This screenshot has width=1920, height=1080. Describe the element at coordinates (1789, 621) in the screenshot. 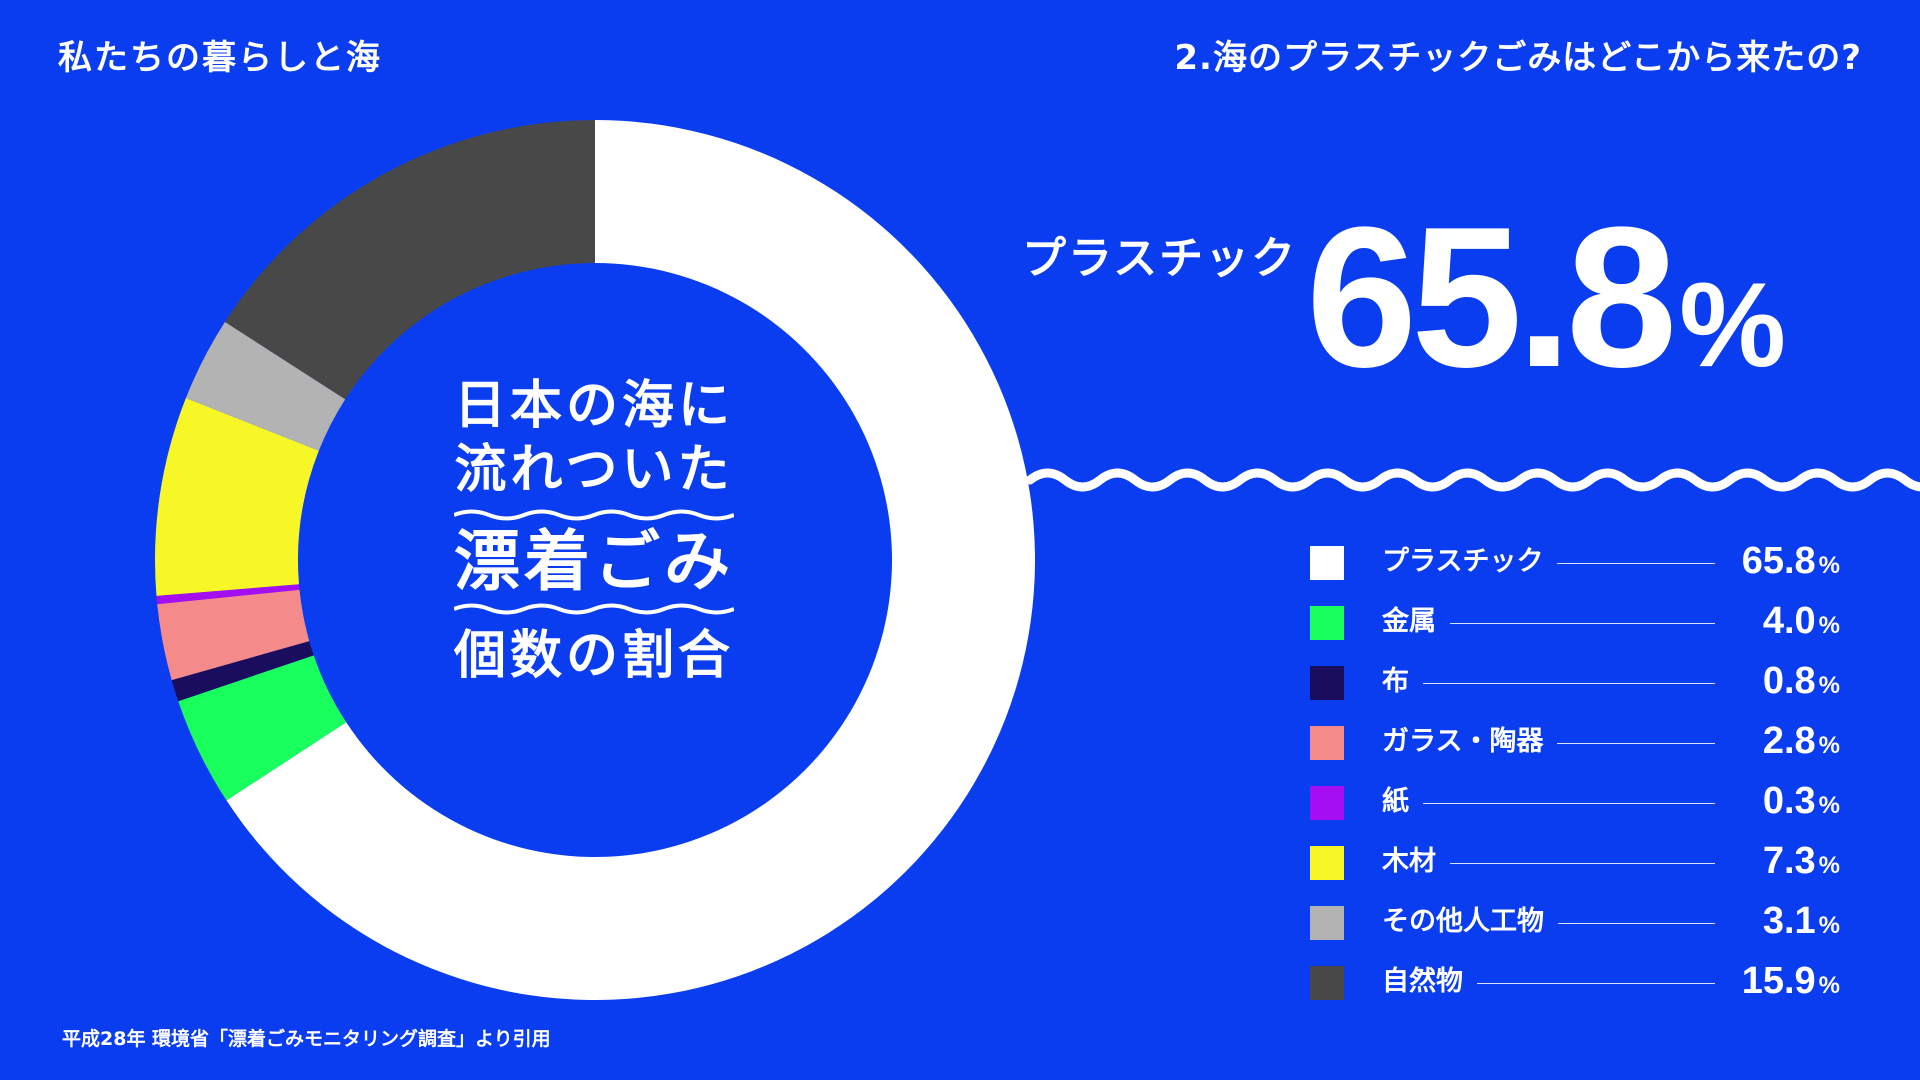

I see `legend-value-number: 4.0` at that location.